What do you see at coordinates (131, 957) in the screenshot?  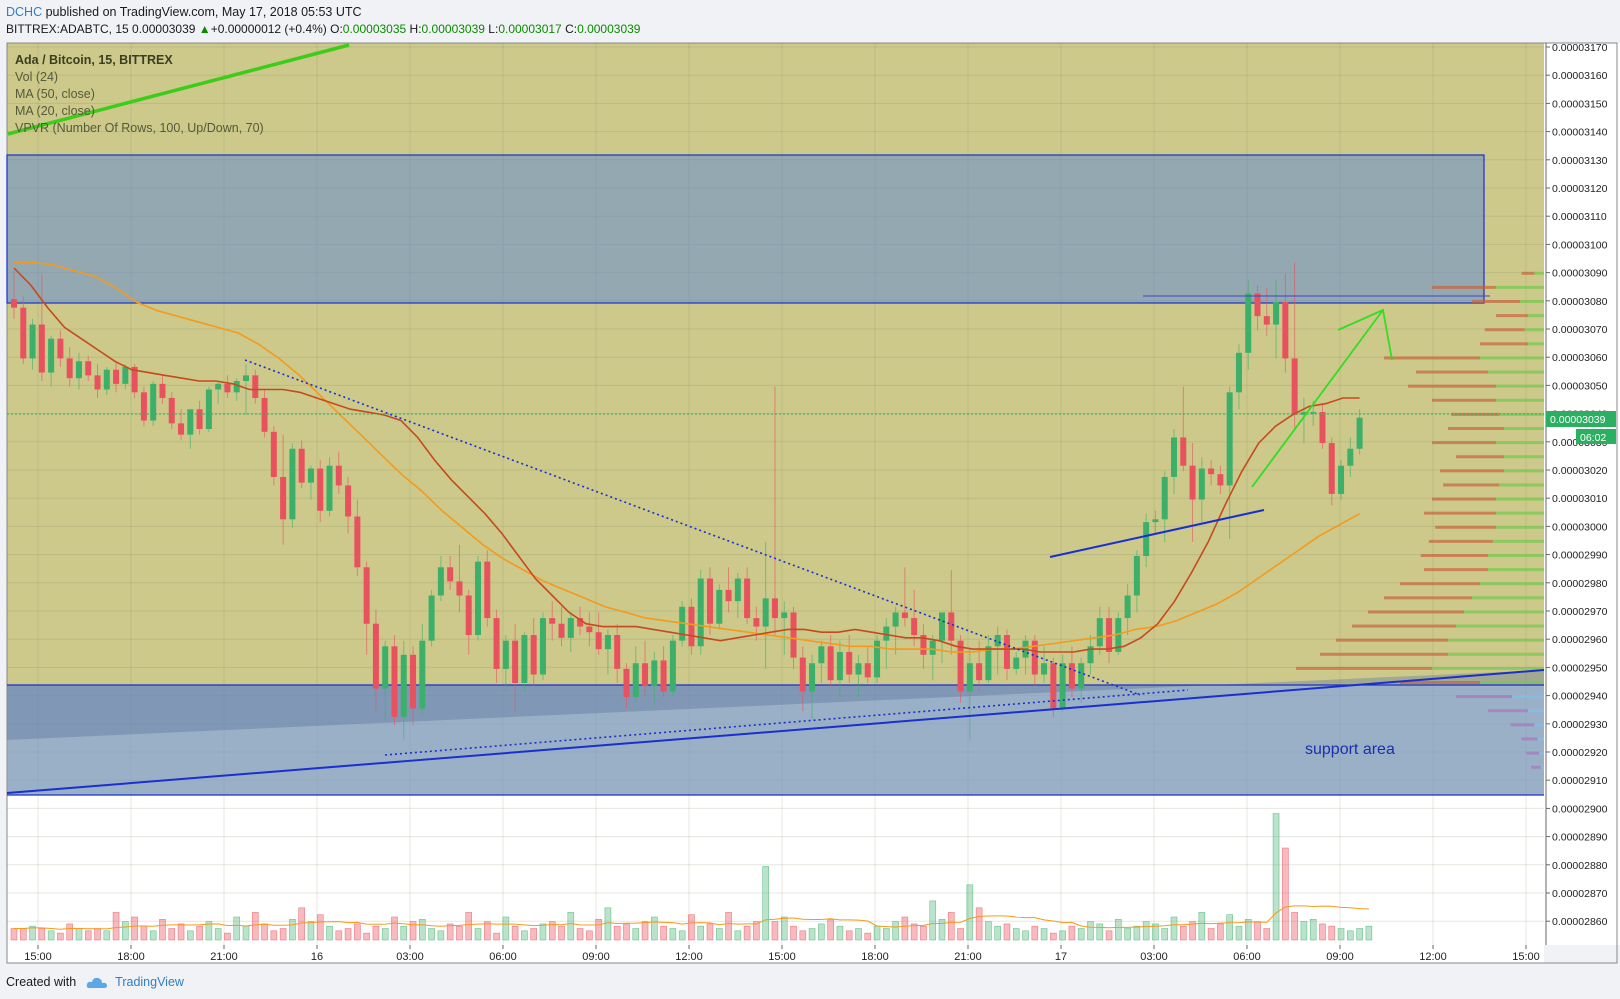 I see `time-tick-label: 18:00` at bounding box center [131, 957].